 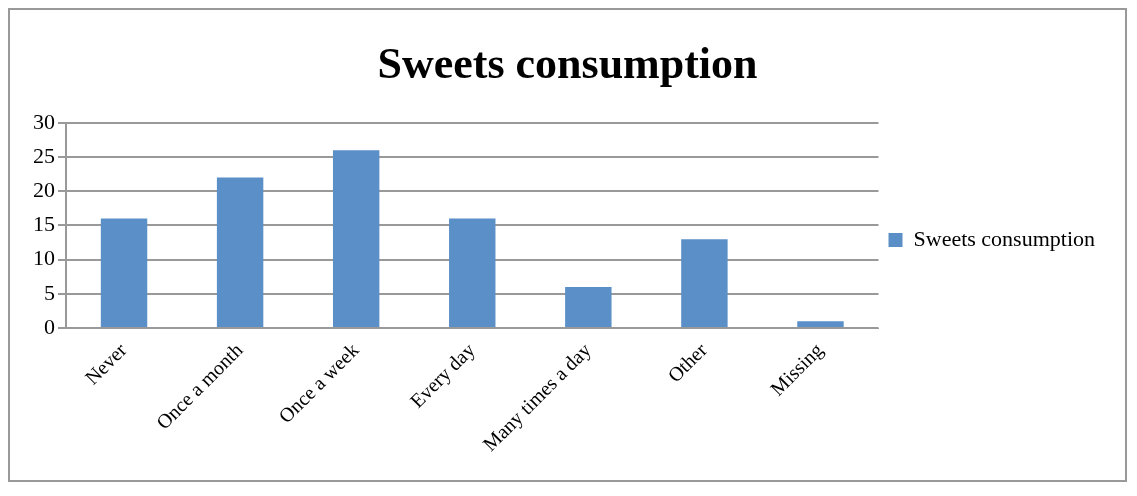 I want to click on y-tick-label: 30, so click(x=44, y=121).